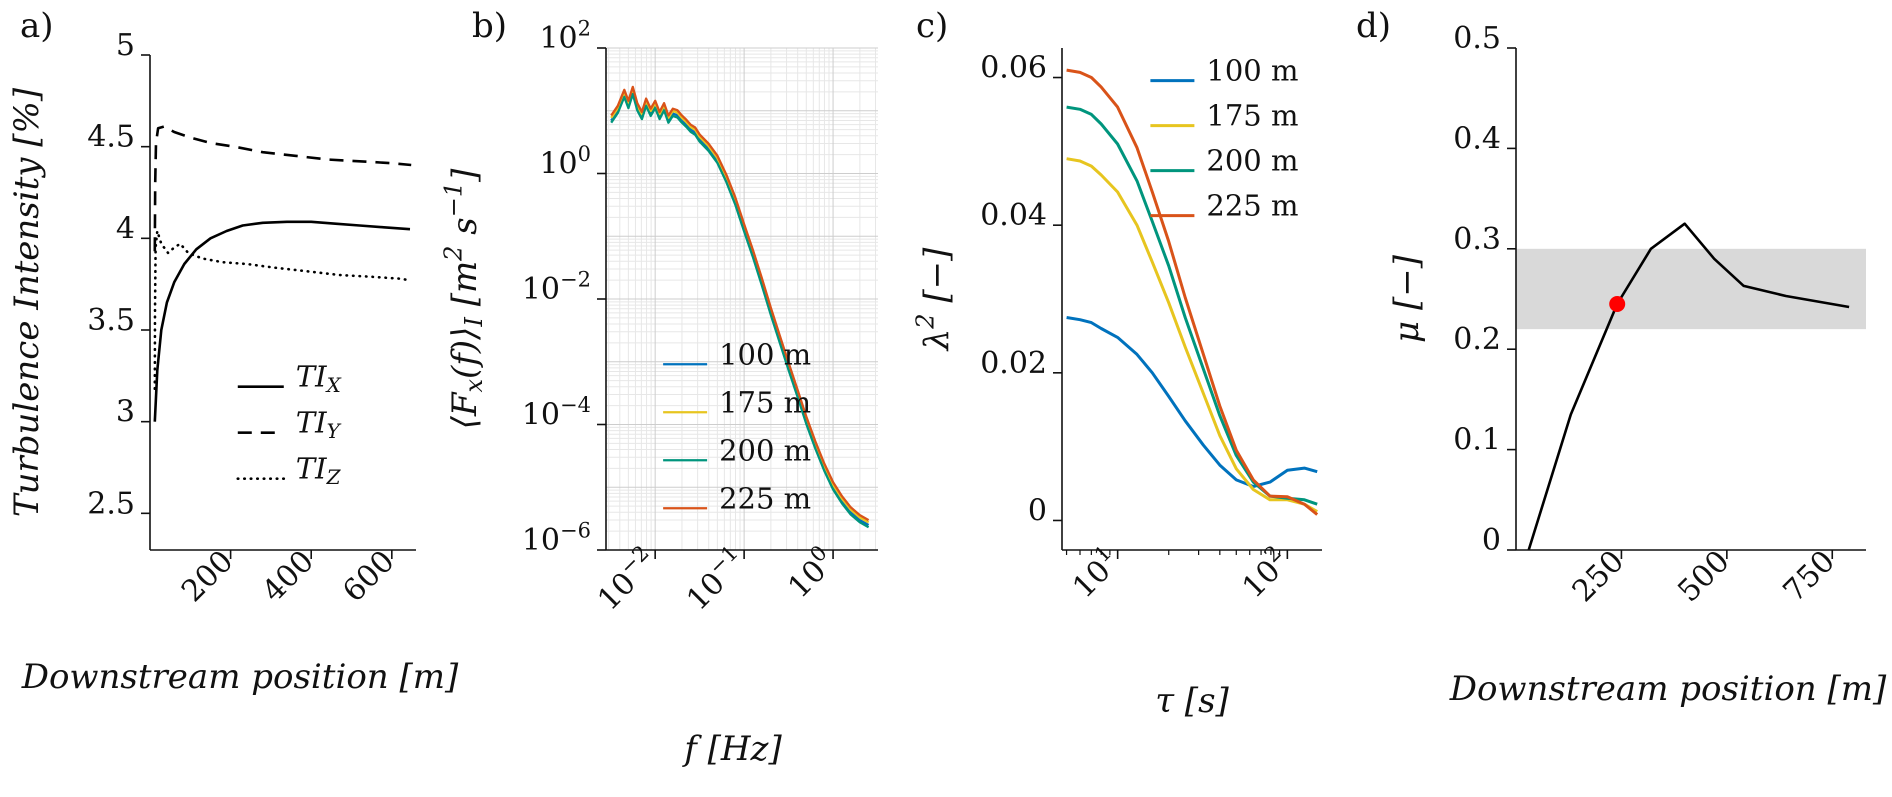  I want to click on svg-text: Turbulence Intensity [%], so click(27, 302).